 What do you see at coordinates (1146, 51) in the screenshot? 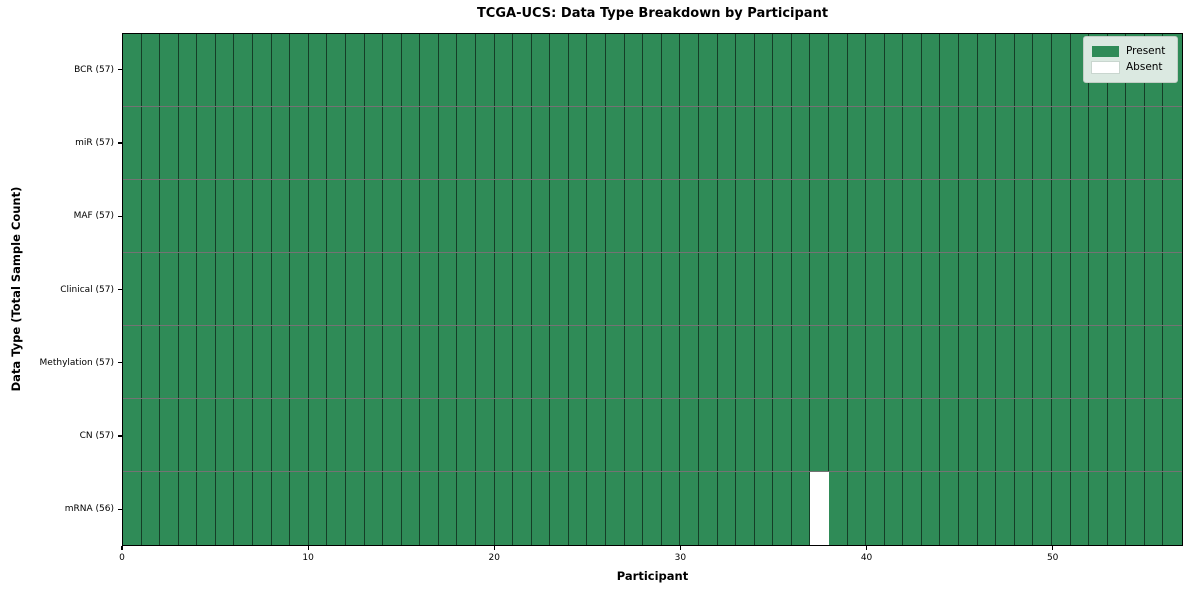
I see `legend-label-present: Present` at bounding box center [1146, 51].